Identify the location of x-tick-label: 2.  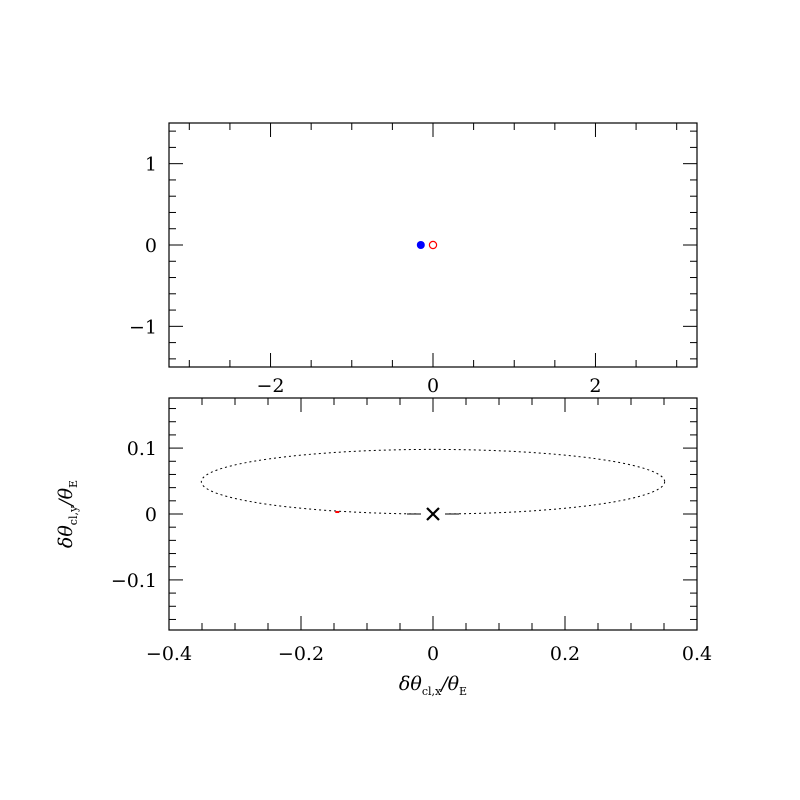
(595, 386).